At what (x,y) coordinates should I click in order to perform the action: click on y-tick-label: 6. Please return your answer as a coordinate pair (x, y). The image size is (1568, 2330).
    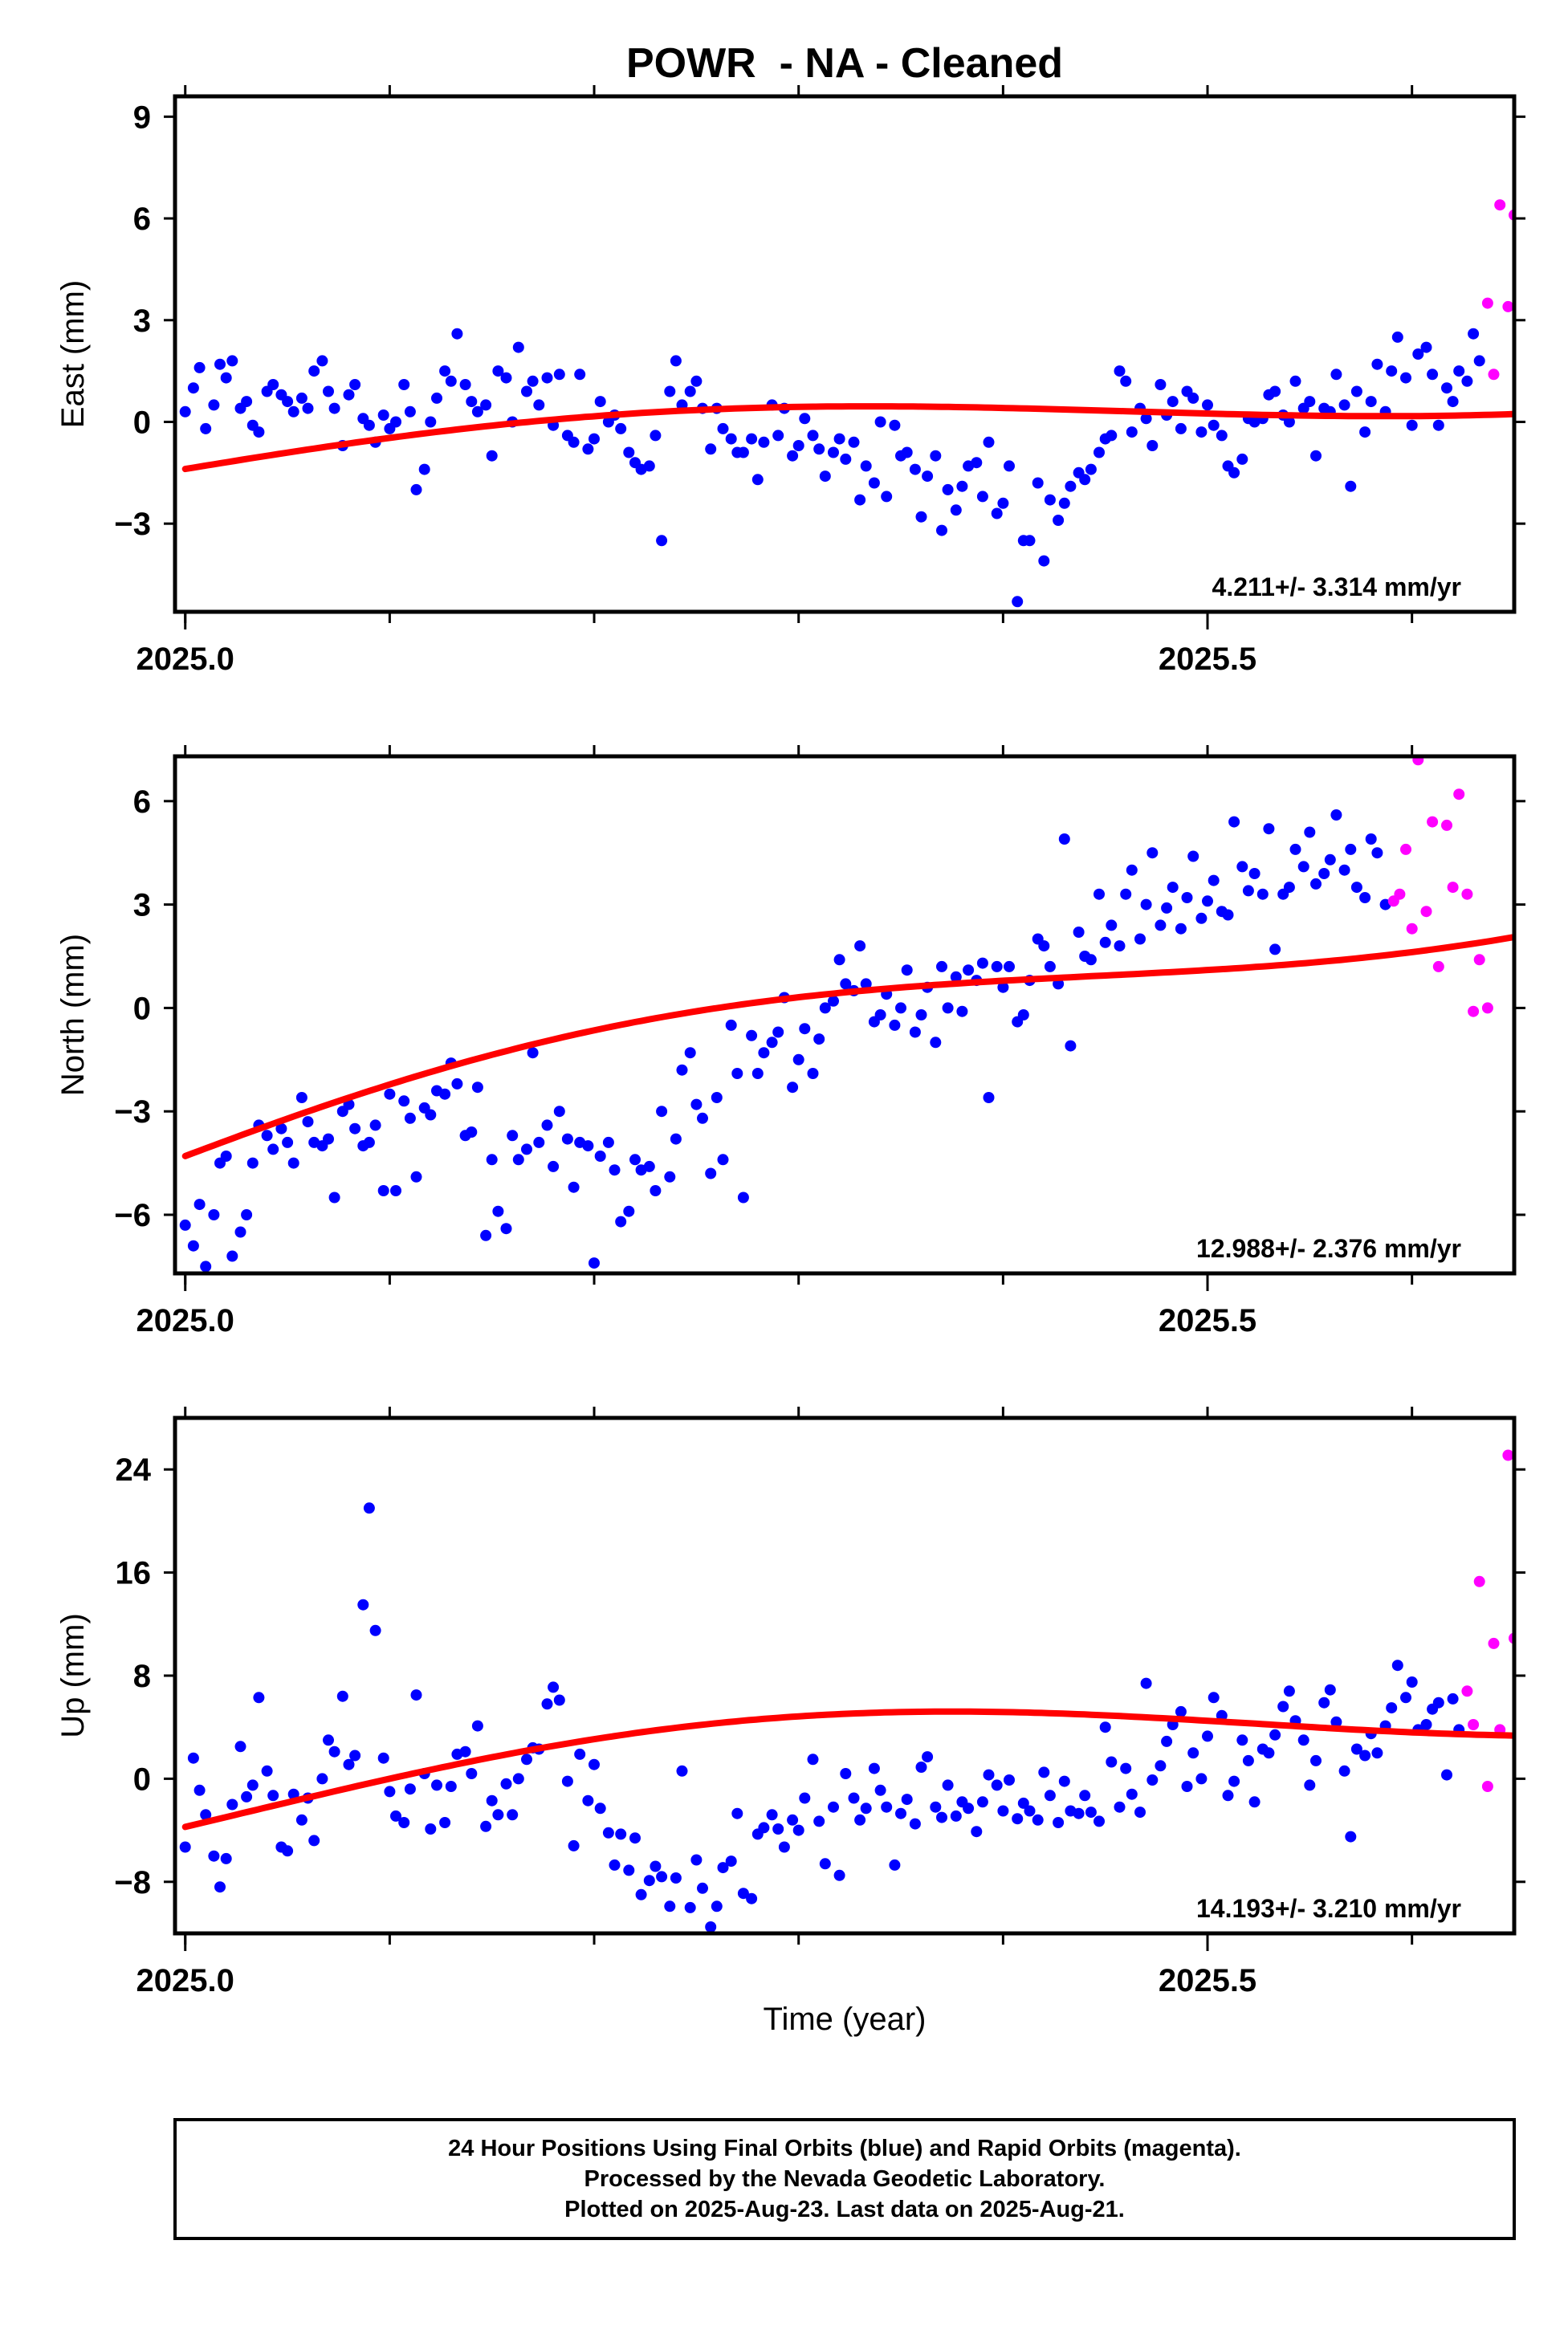
    Looking at the image, I should click on (142, 802).